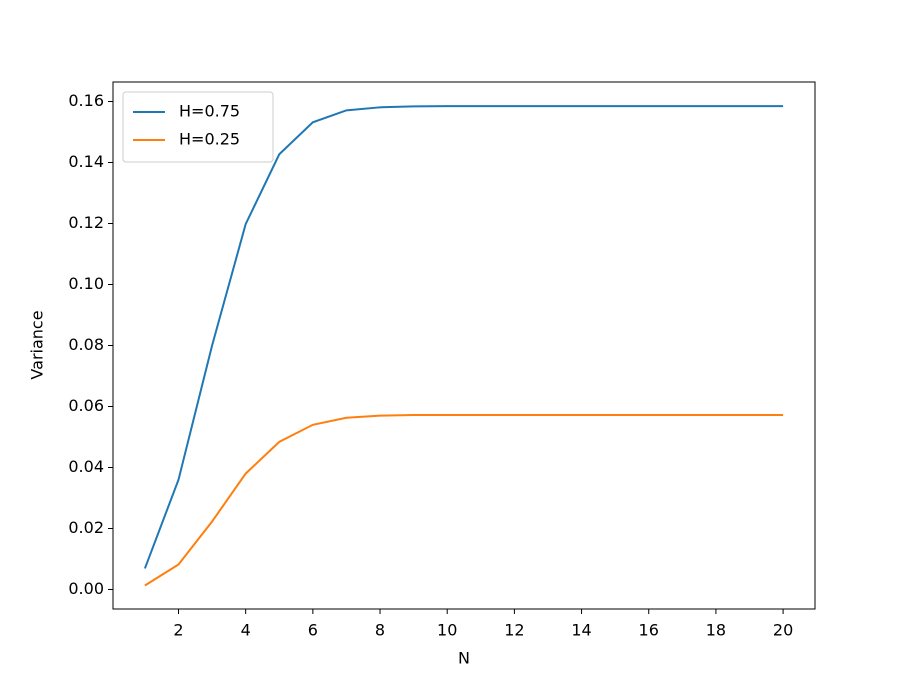 The image size is (906, 689). I want to click on y-tick-label: 0.14, so click(86, 161).